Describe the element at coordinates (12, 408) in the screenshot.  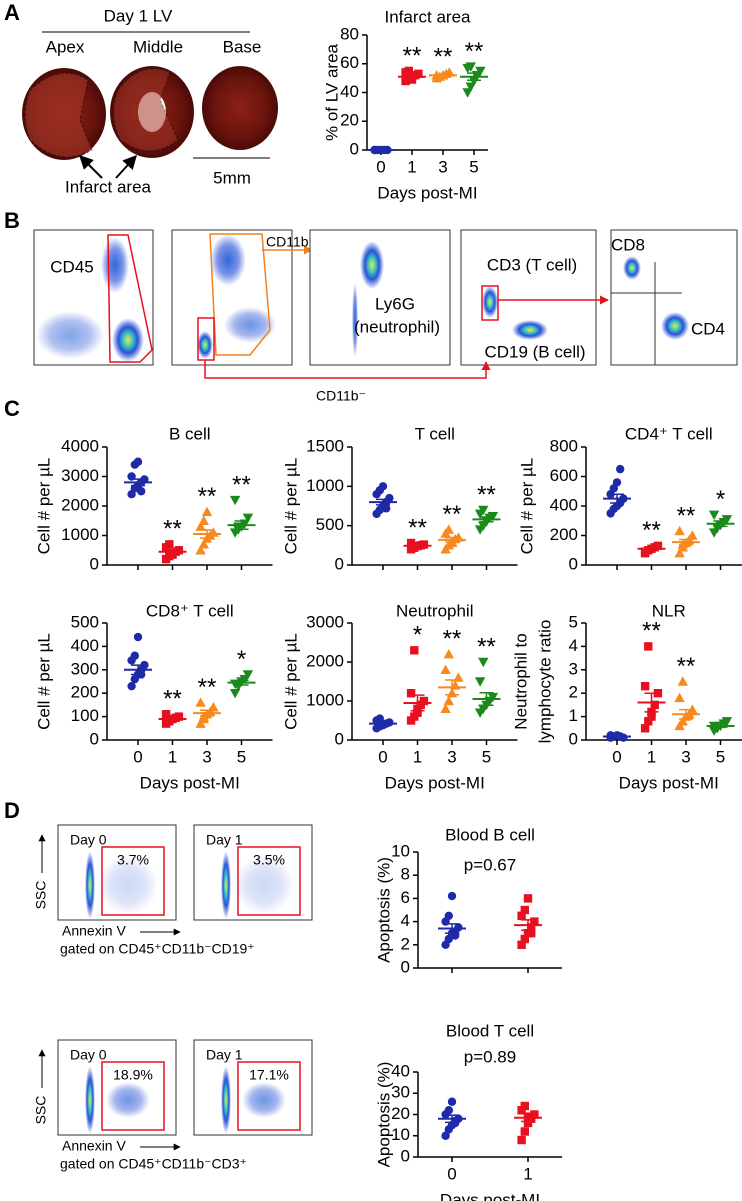
I see `panel-letter: C` at that location.